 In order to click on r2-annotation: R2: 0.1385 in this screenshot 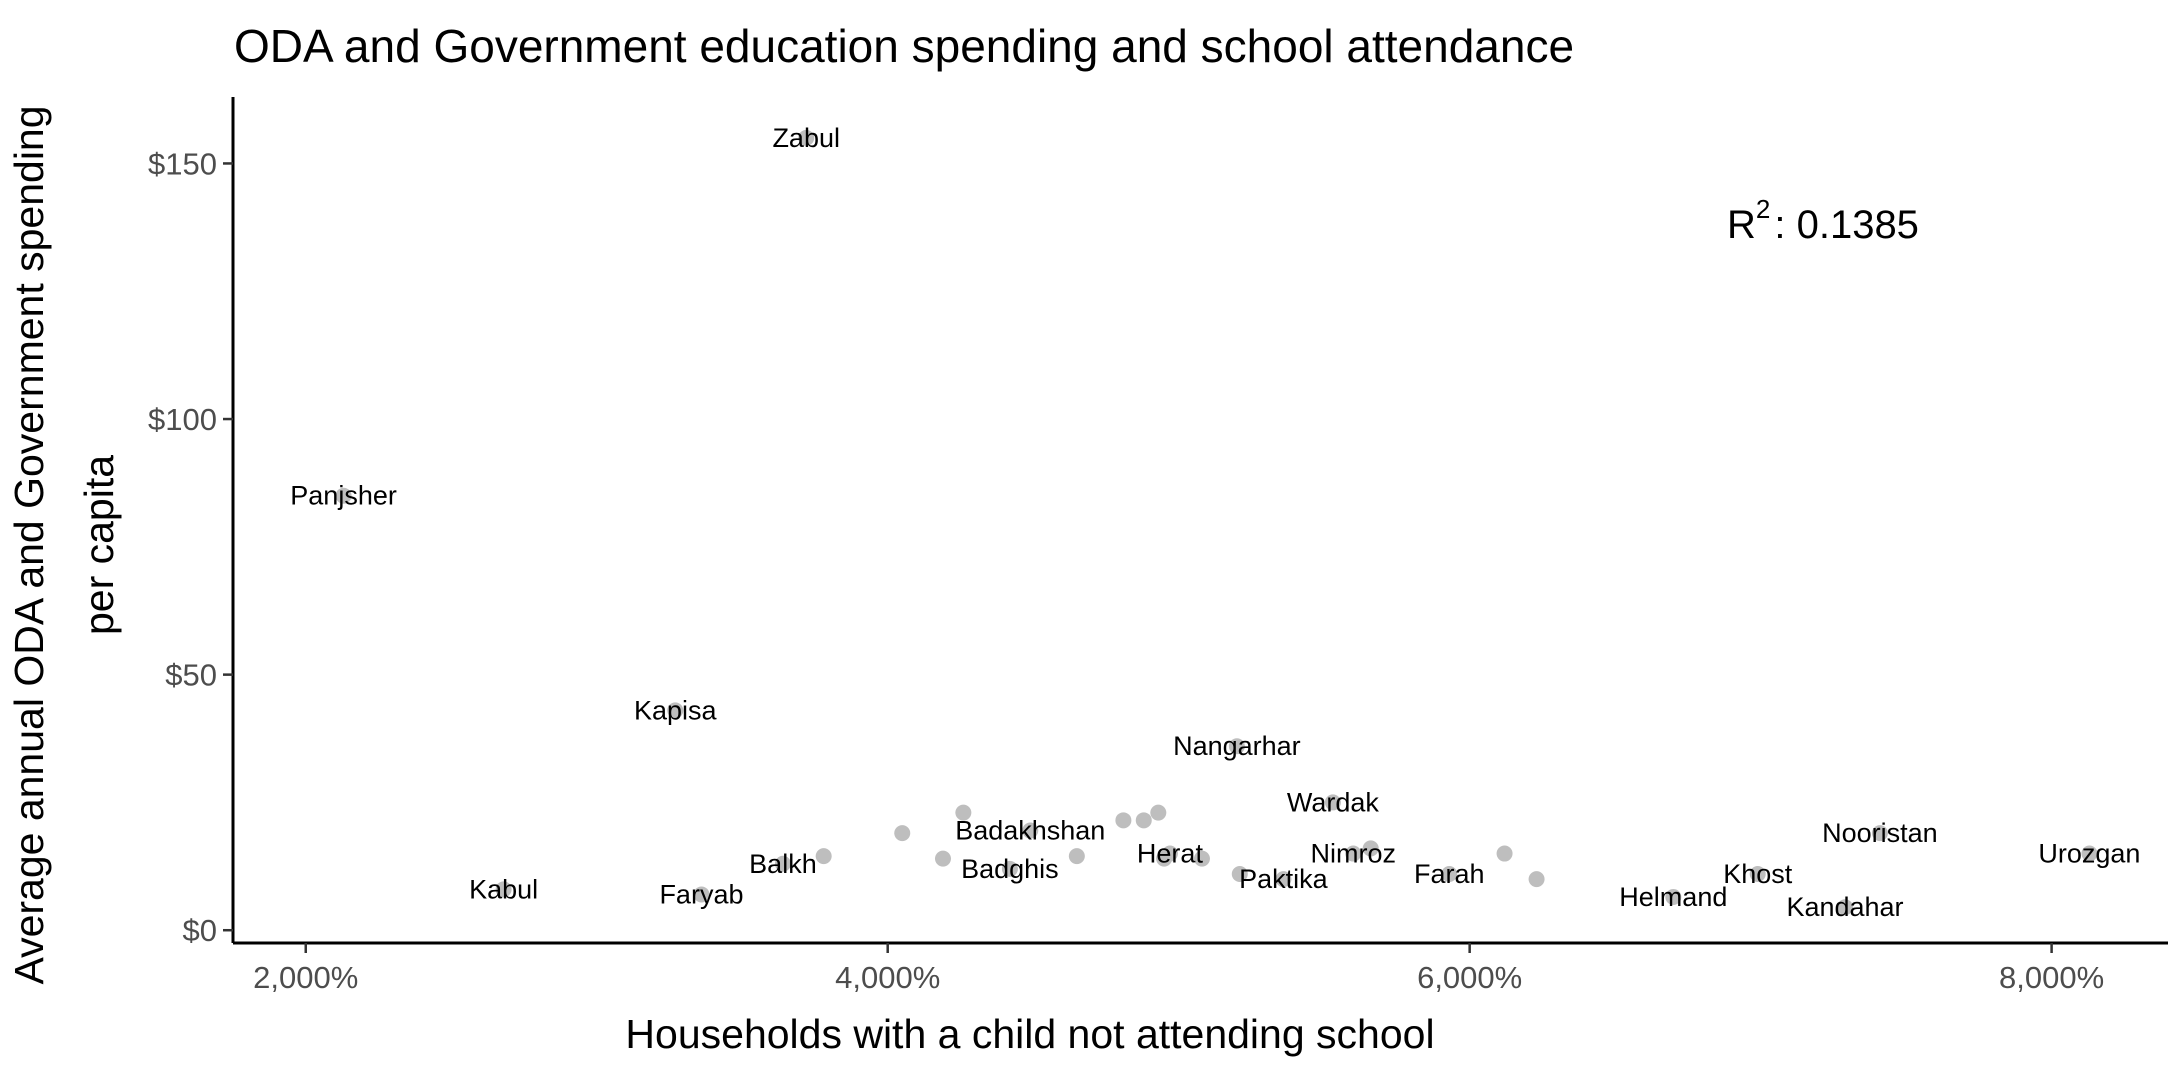, I will do `click(1823, 220)`.